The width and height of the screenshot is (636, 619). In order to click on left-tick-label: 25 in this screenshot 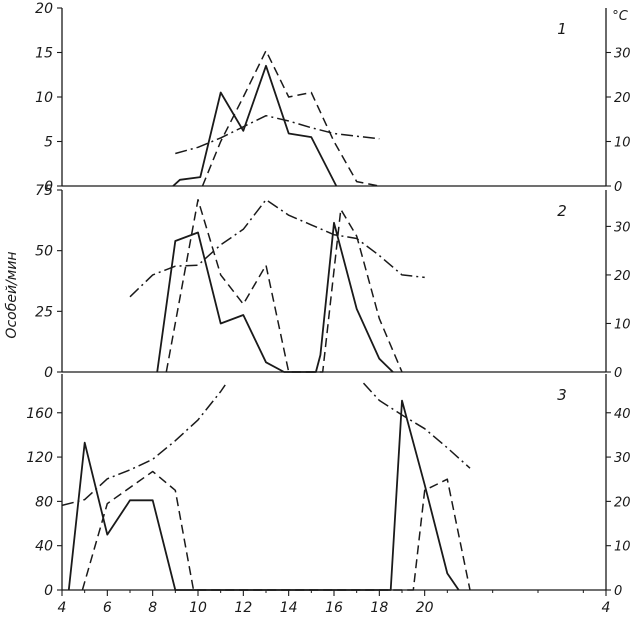, I will do `click(44, 312)`.